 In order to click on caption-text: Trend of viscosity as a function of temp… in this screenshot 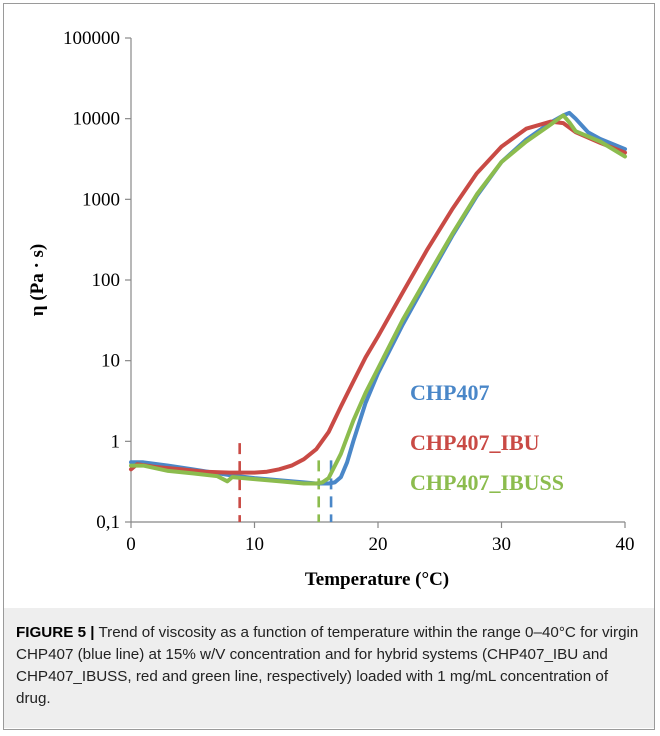, I will do `click(327, 665)`.